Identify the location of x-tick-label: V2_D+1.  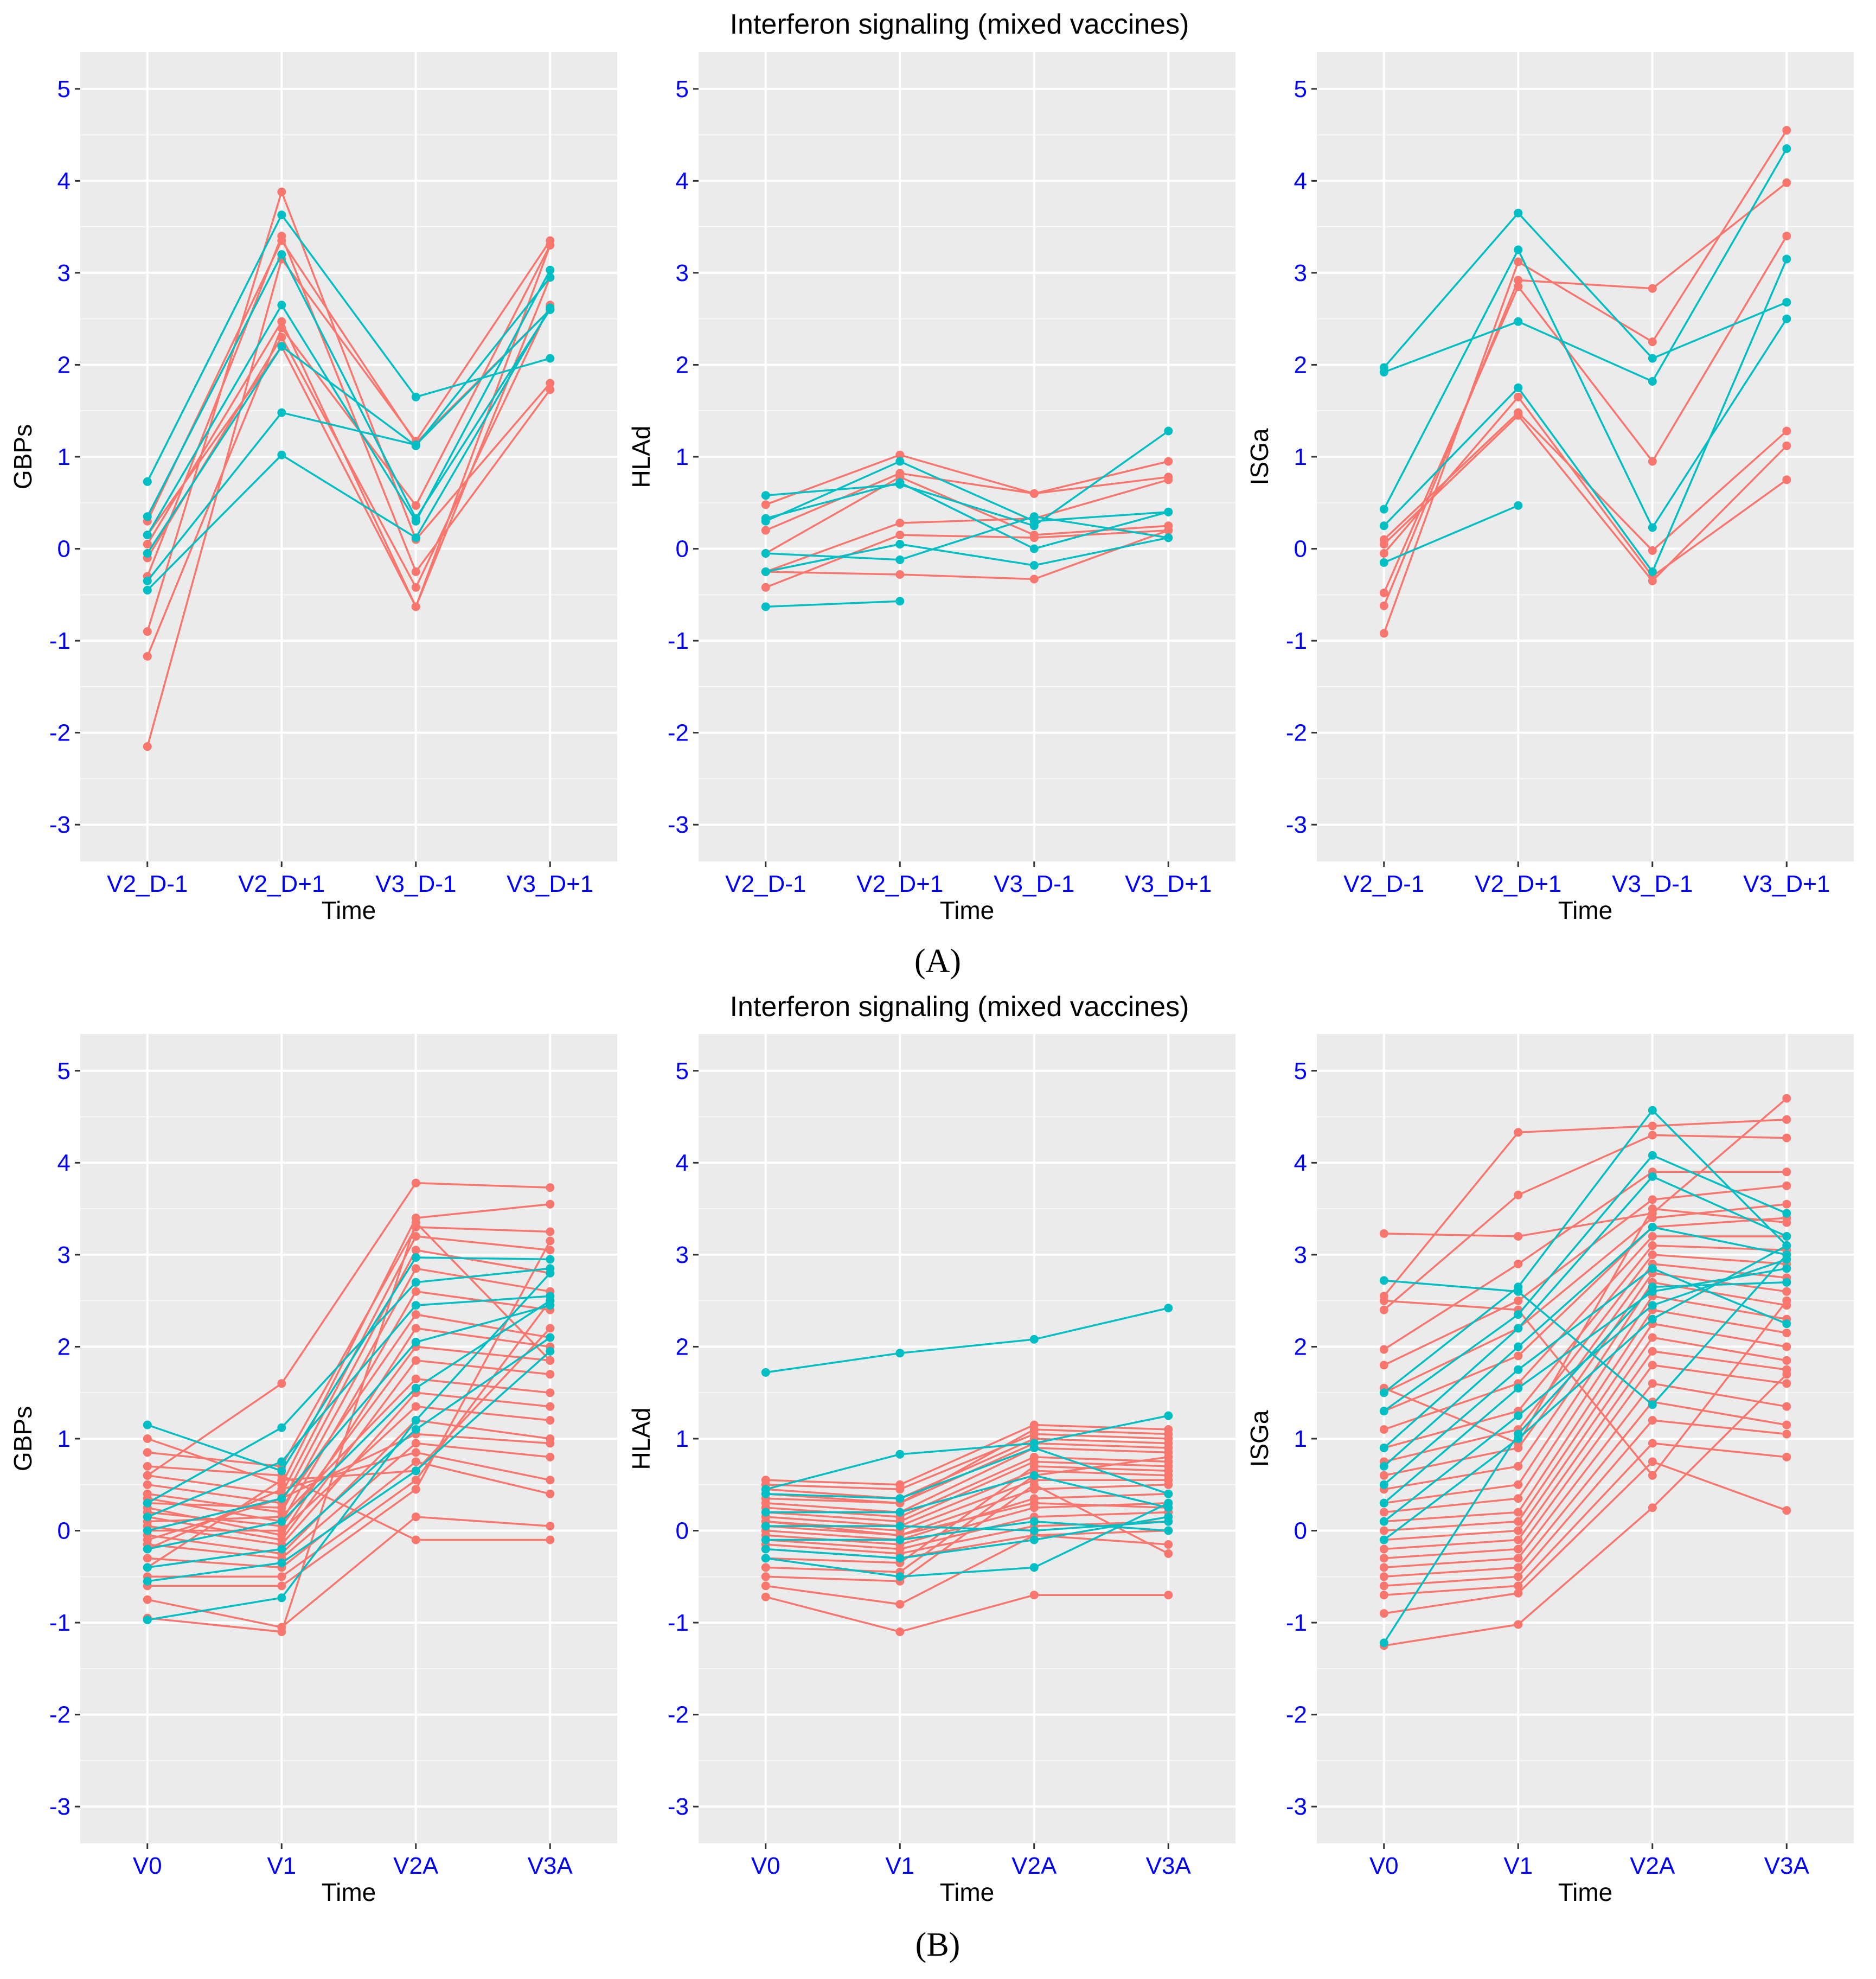
(899, 884).